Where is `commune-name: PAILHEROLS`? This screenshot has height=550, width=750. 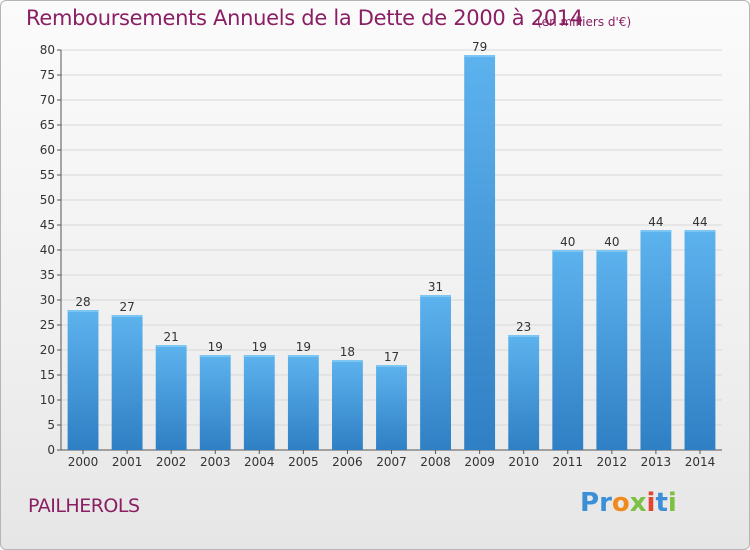 commune-name: PAILHEROLS is located at coordinates (84, 506).